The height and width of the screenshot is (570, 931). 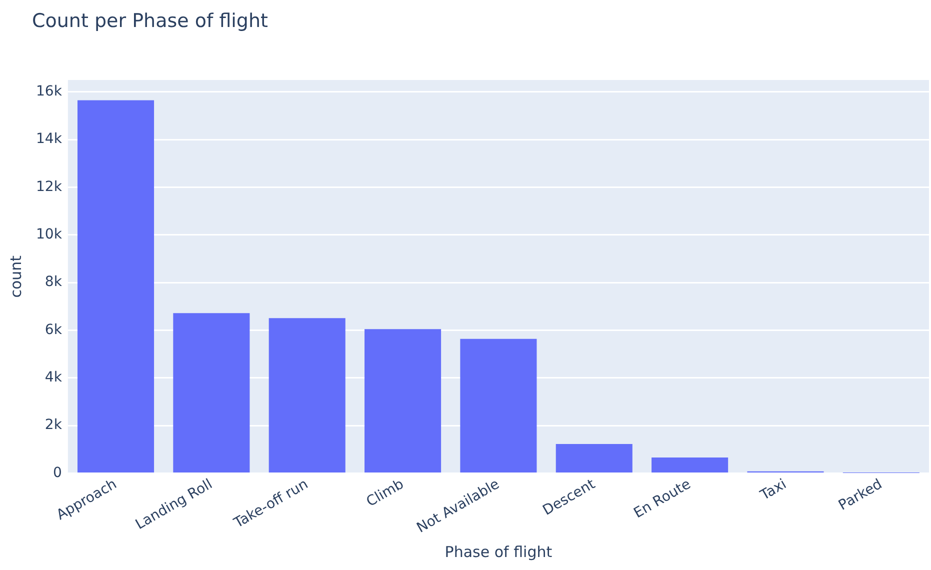 I want to click on y-tick-label: 8k, so click(x=53, y=282).